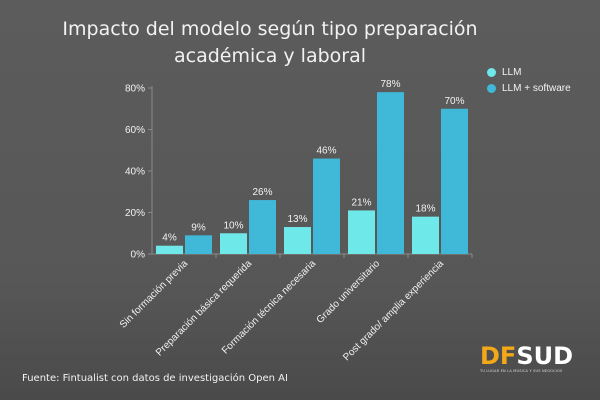  Describe the element at coordinates (498, 356) in the screenshot. I see `logo-df: DF` at that location.